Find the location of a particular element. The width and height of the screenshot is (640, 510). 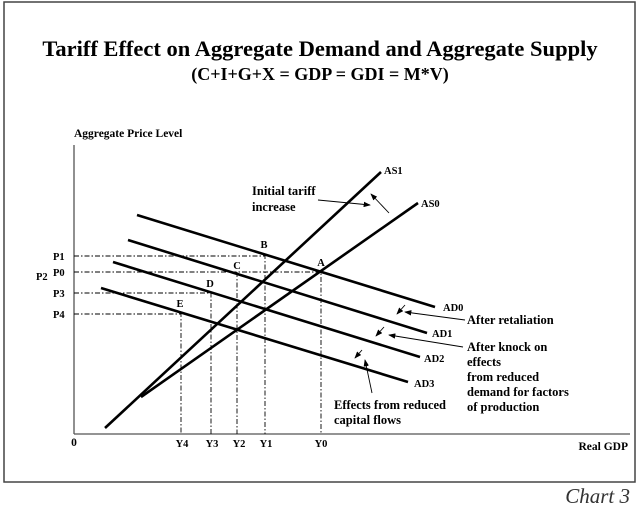

output-y3: Y3 is located at coordinates (212, 444).